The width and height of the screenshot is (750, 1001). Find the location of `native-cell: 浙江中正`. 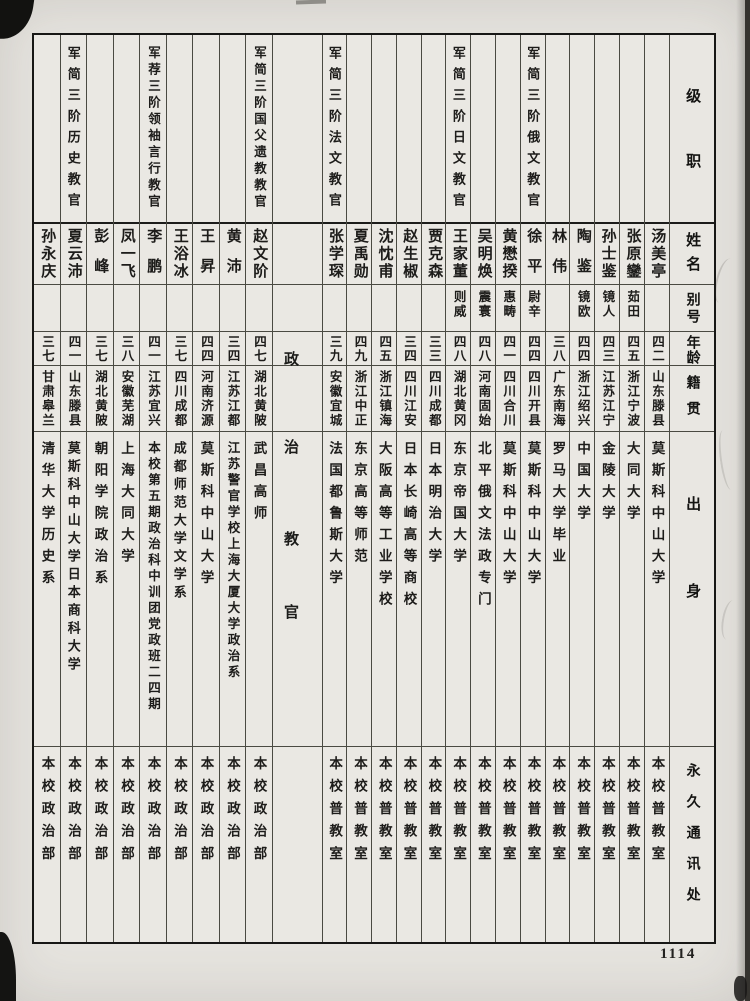

native-cell: 浙江中正 is located at coordinates (359, 399).